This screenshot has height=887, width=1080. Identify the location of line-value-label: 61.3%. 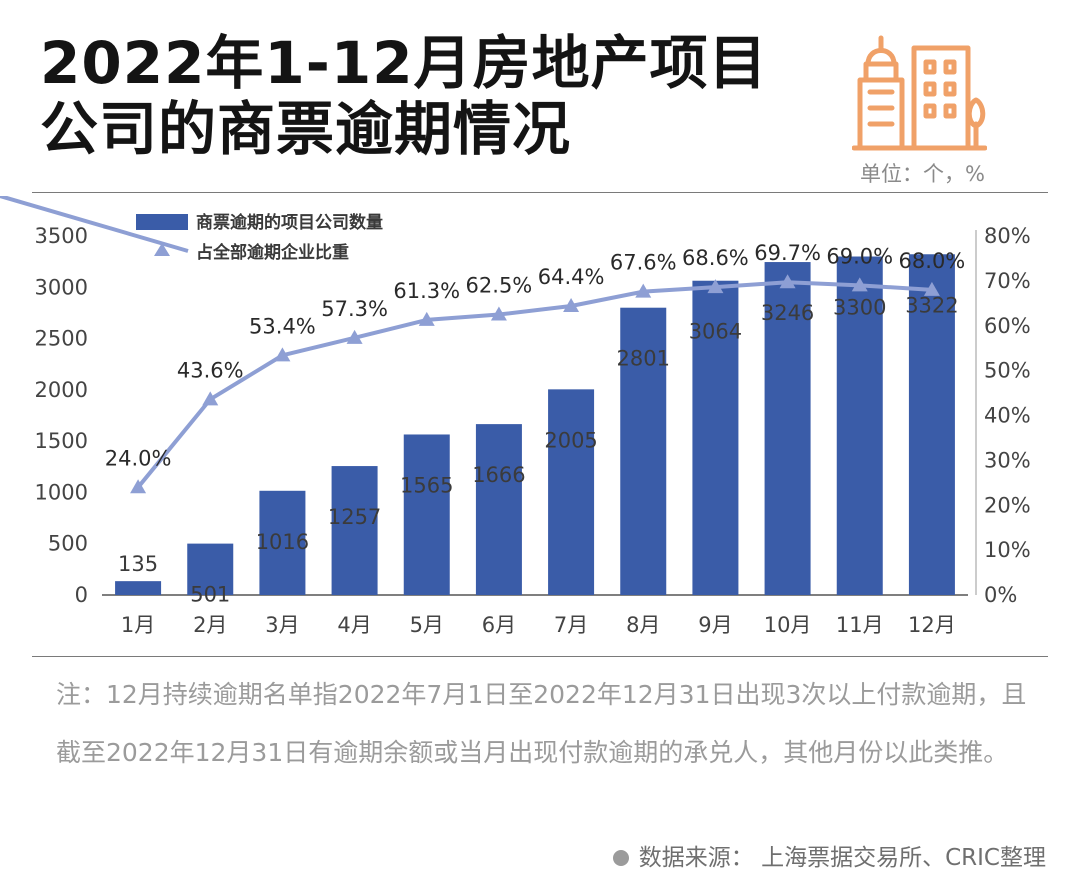
(426, 291).